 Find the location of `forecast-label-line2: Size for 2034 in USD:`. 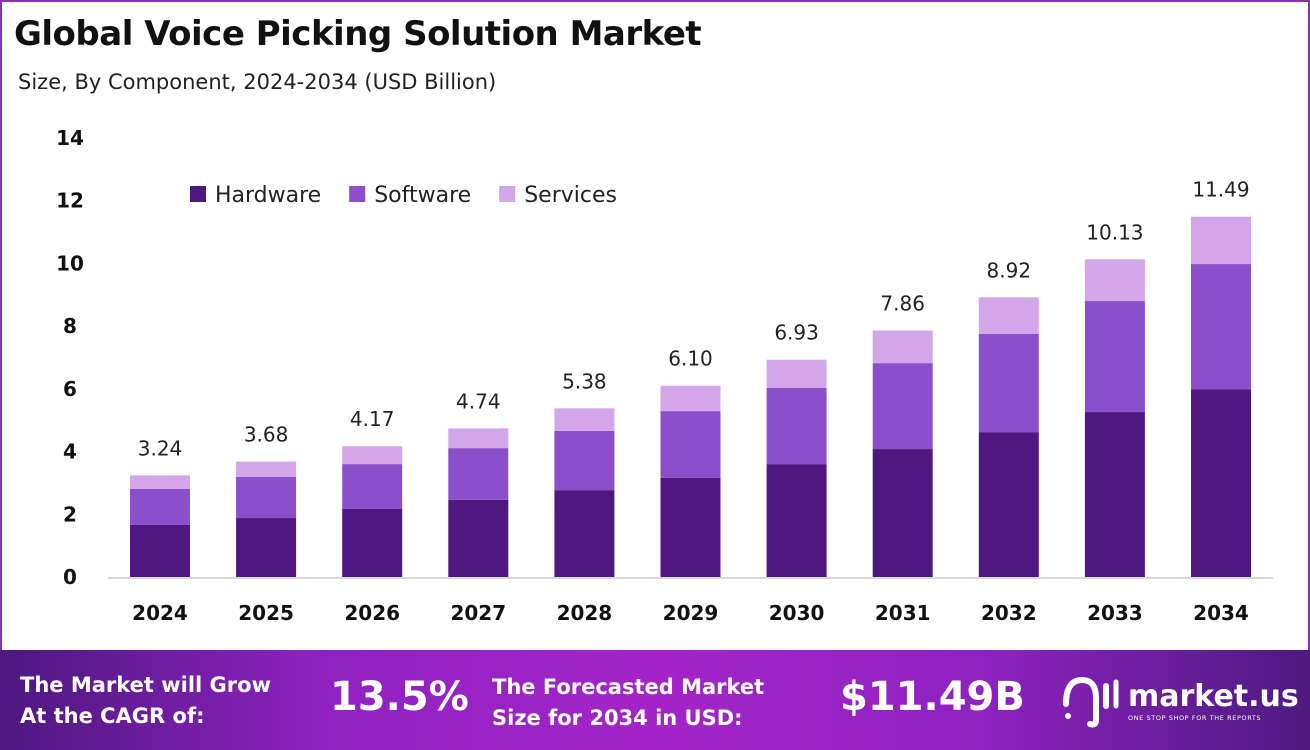

forecast-label-line2: Size for 2034 in USD: is located at coordinates (617, 718).